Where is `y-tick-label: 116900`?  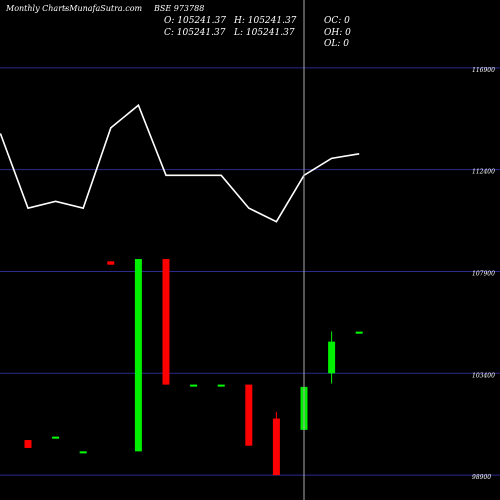 y-tick-label: 116900 is located at coordinates (483, 70).